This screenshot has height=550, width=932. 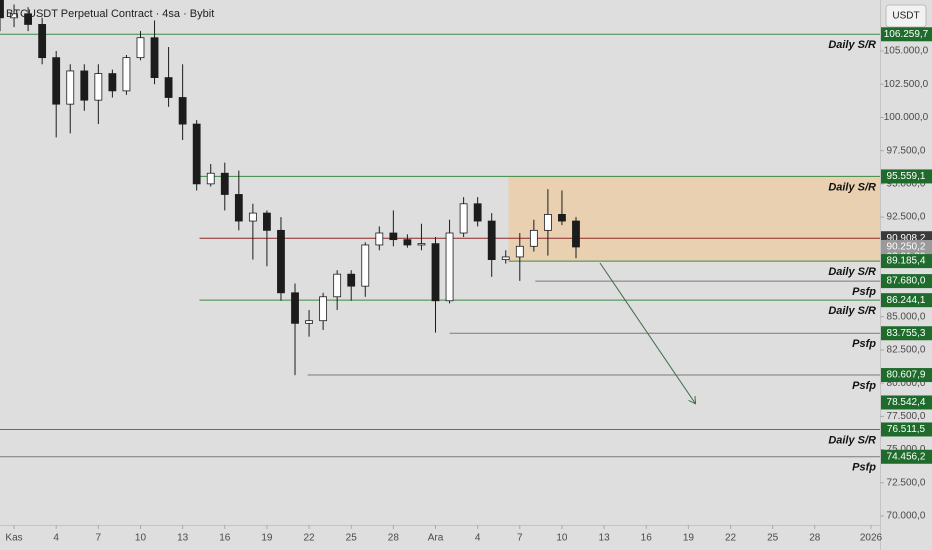 I want to click on price-label: 80.607,9, so click(x=906, y=375).